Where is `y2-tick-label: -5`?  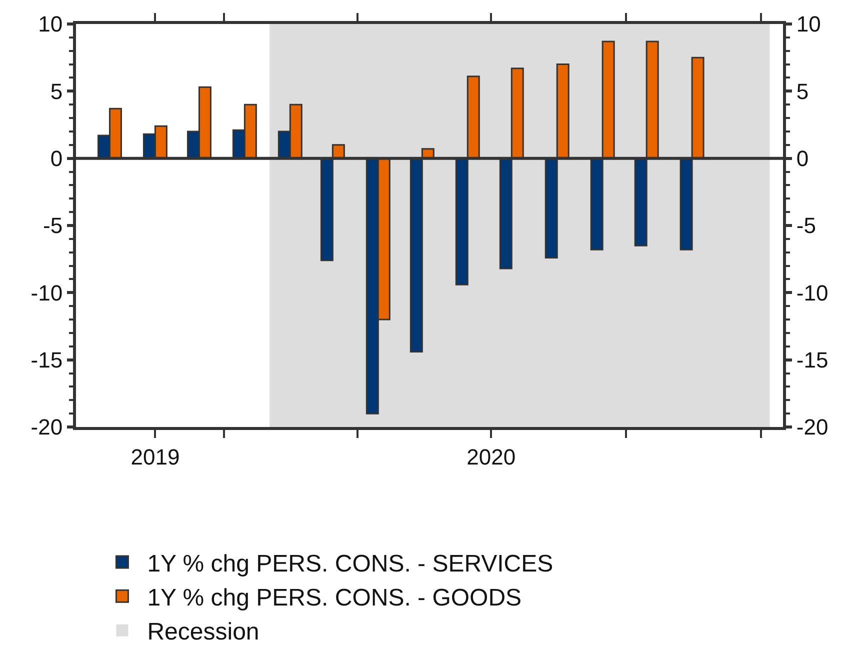
y2-tick-label: -5 is located at coordinates (806, 225).